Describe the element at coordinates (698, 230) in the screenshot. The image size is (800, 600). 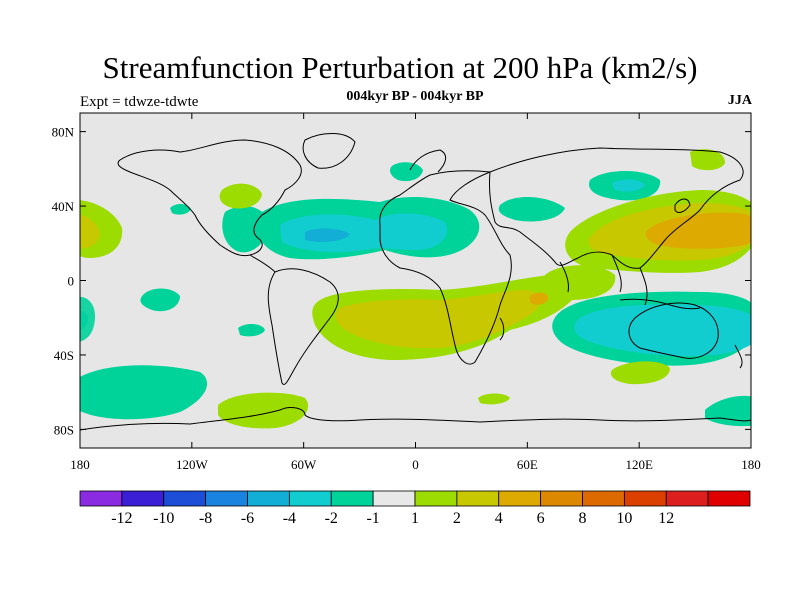
I see `region-west-pacific-positive-core` at that location.